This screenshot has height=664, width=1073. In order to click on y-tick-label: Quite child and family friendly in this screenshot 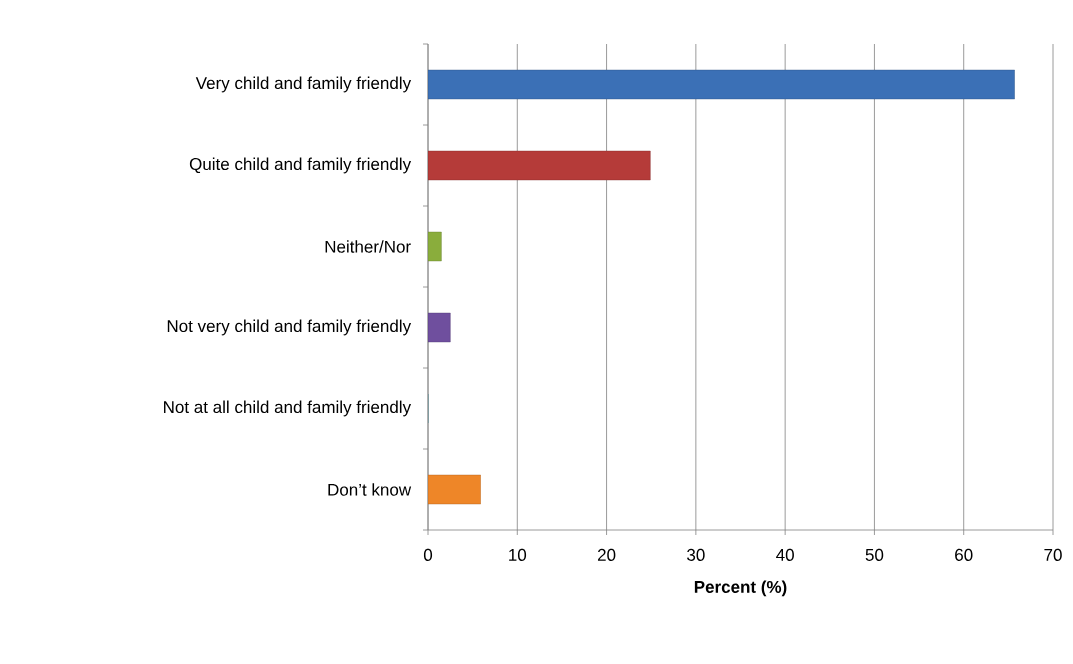, I will do `click(300, 165)`.